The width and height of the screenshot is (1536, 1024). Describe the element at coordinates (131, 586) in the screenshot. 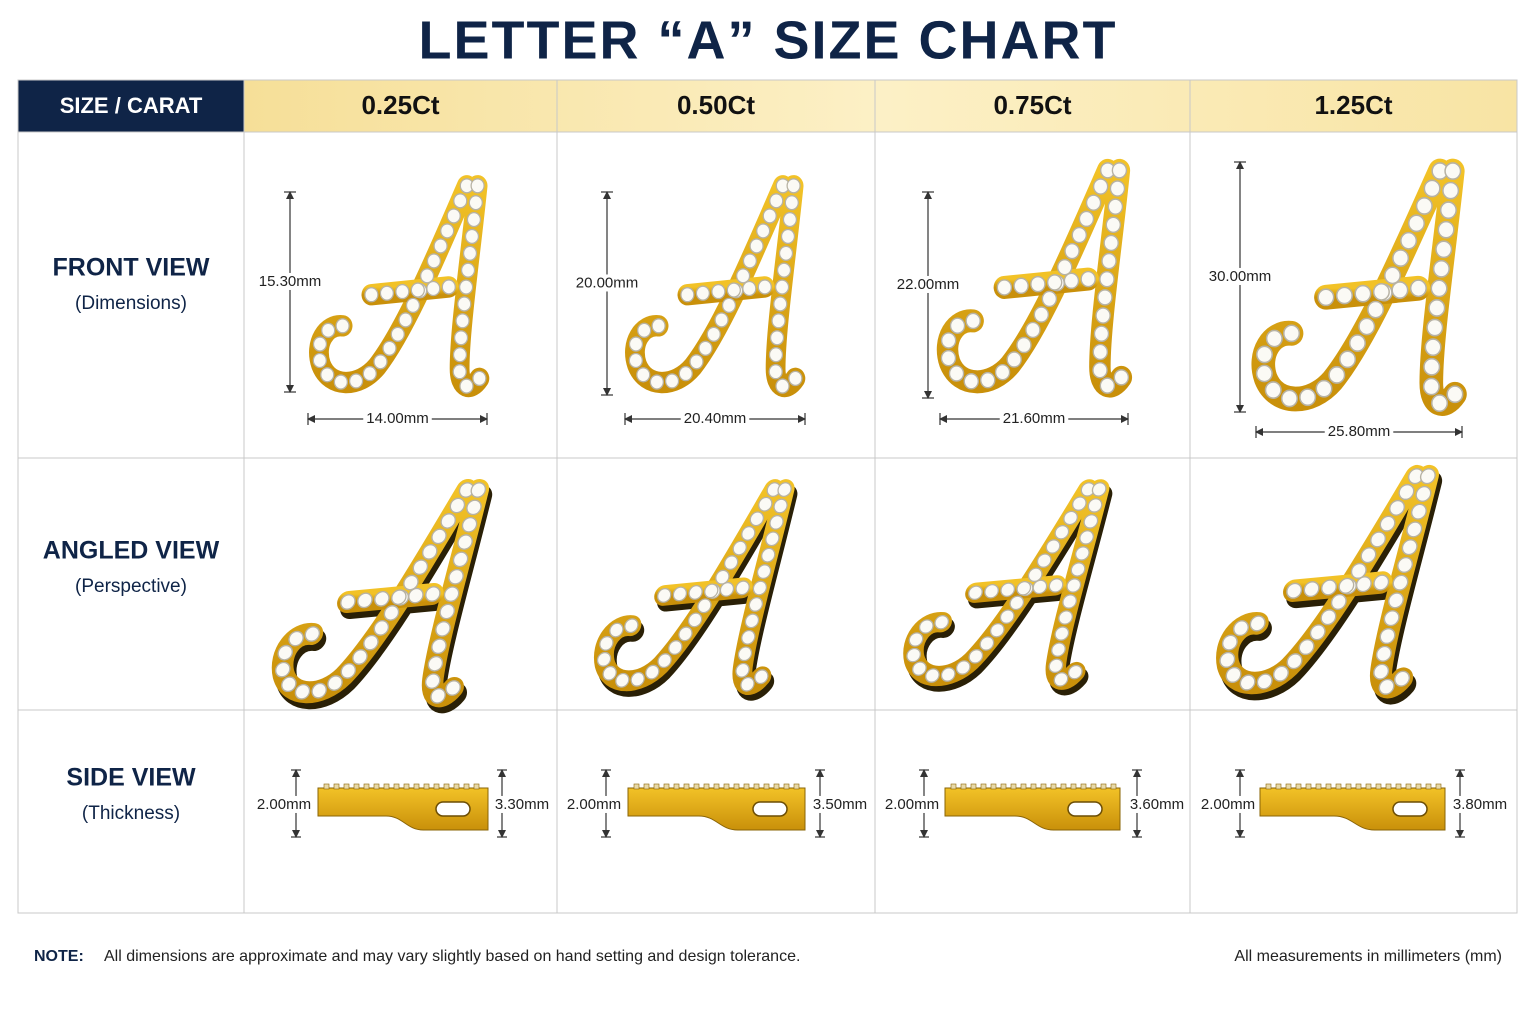

I see `row-sublabel: (Perspective)` at that location.